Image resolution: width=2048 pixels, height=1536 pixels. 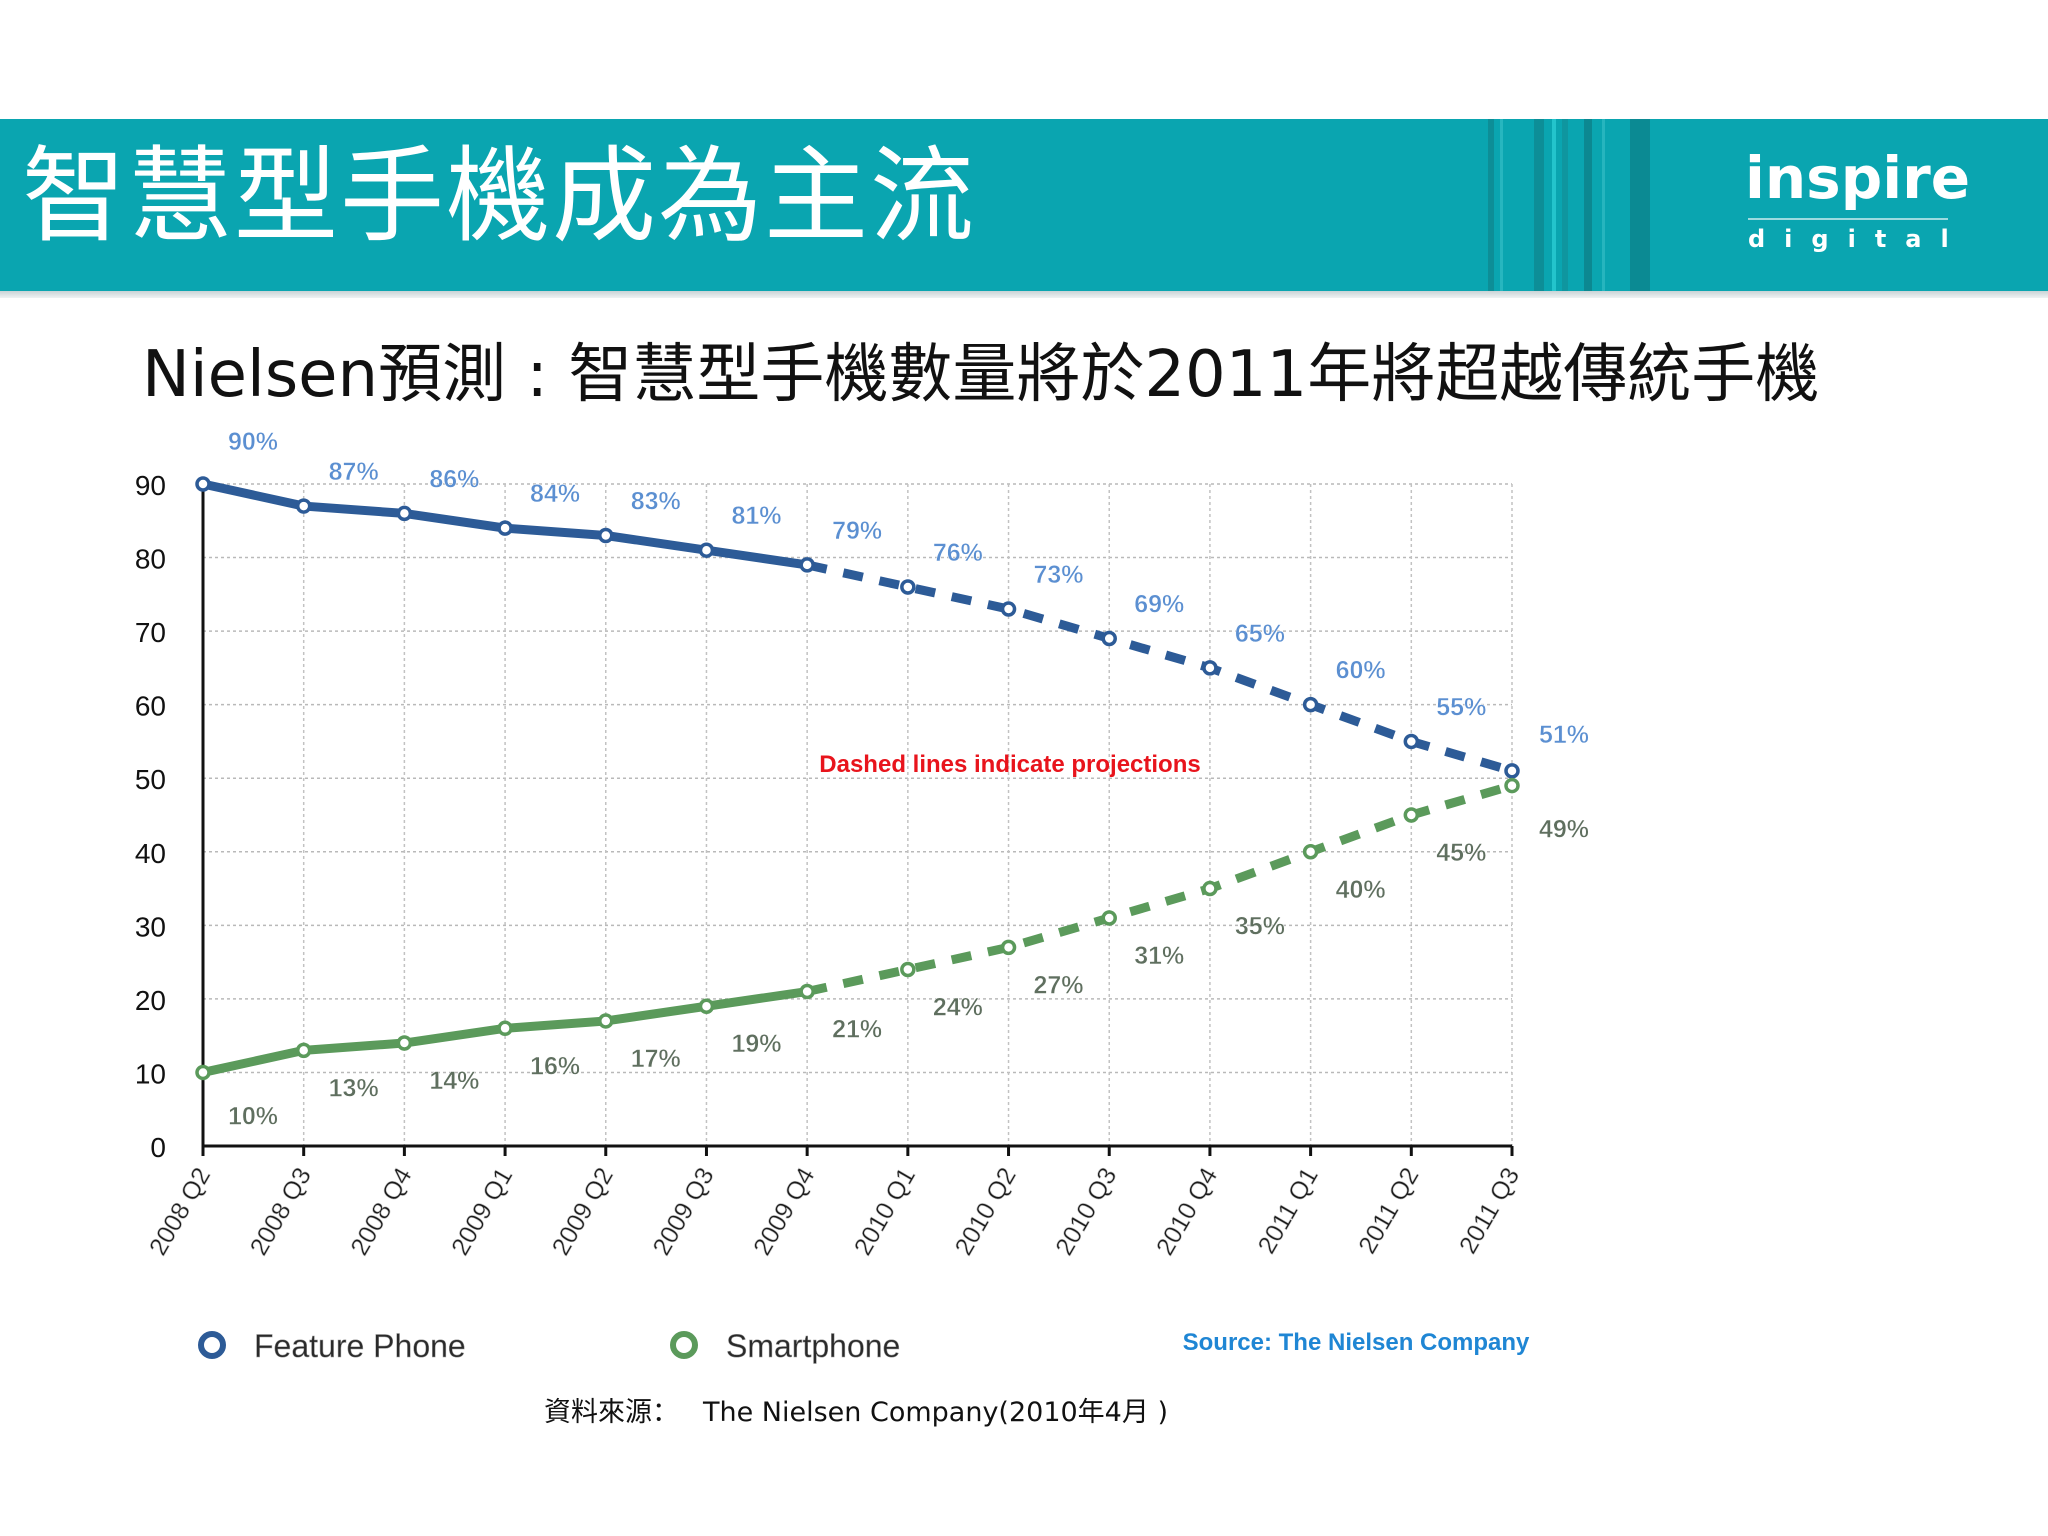 What do you see at coordinates (1489, 1210) in the screenshot?
I see `x-tick-label: 2011 Q3` at bounding box center [1489, 1210].